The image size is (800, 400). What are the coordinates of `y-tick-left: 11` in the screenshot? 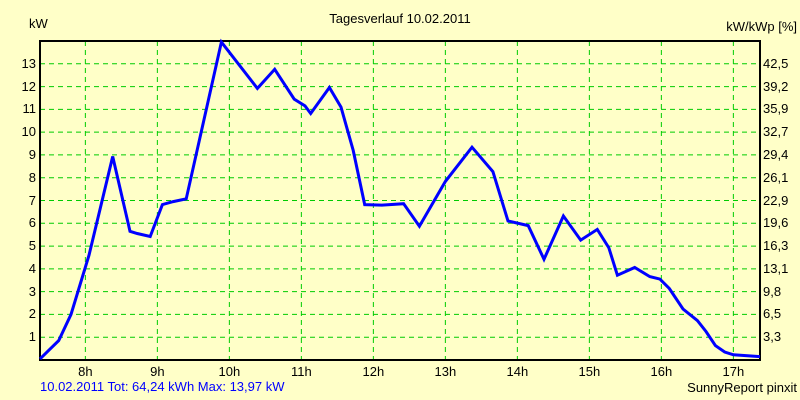 It's located at (29, 109).